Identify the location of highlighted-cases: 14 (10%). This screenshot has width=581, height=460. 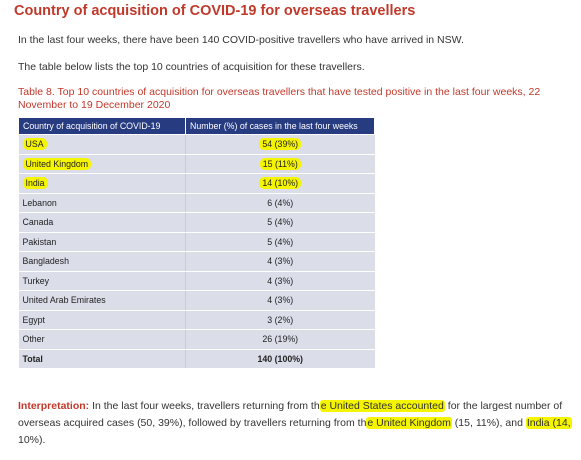
(280, 183).